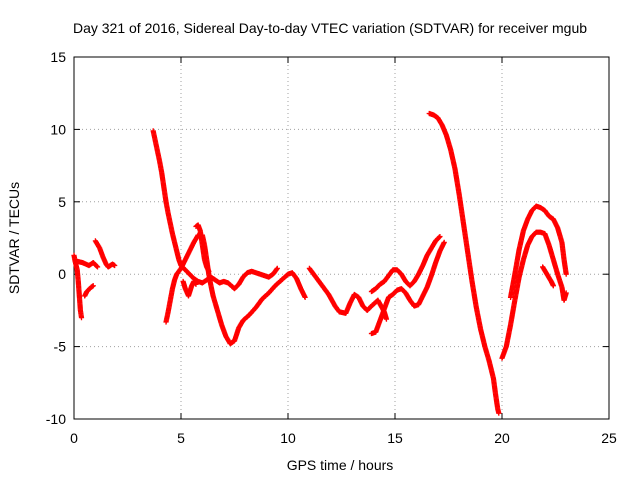 This screenshot has height=480, width=640. I want to click on series-sat-h, so click(464, 263).